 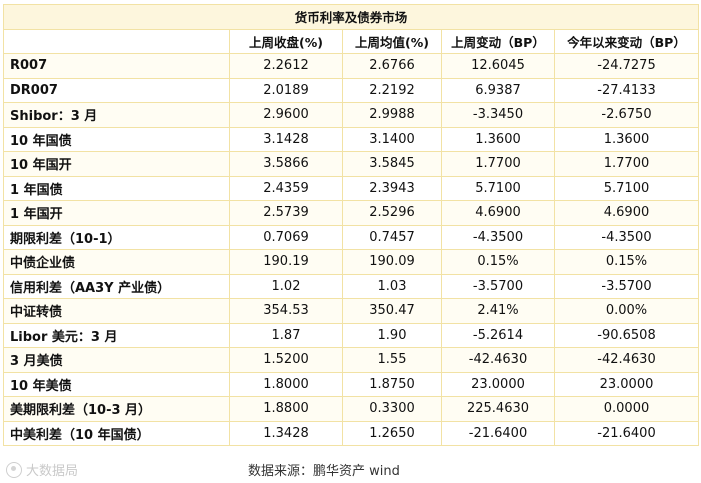 What do you see at coordinates (286, 66) in the screenshot?
I see `table-cell: 2.2612` at bounding box center [286, 66].